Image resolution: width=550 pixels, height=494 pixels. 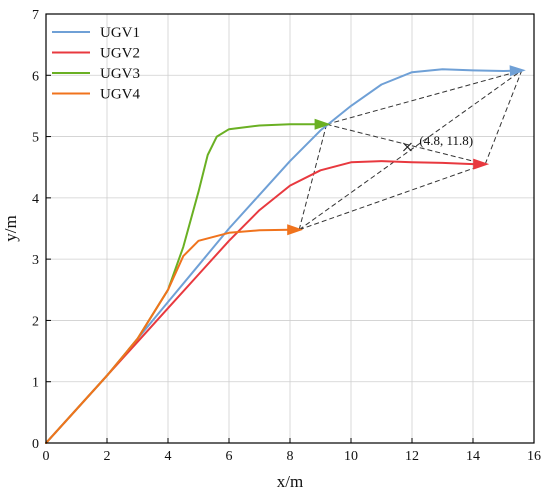 What do you see at coordinates (120, 95) in the screenshot?
I see `legend-label-ugv4: UGV4` at bounding box center [120, 95].